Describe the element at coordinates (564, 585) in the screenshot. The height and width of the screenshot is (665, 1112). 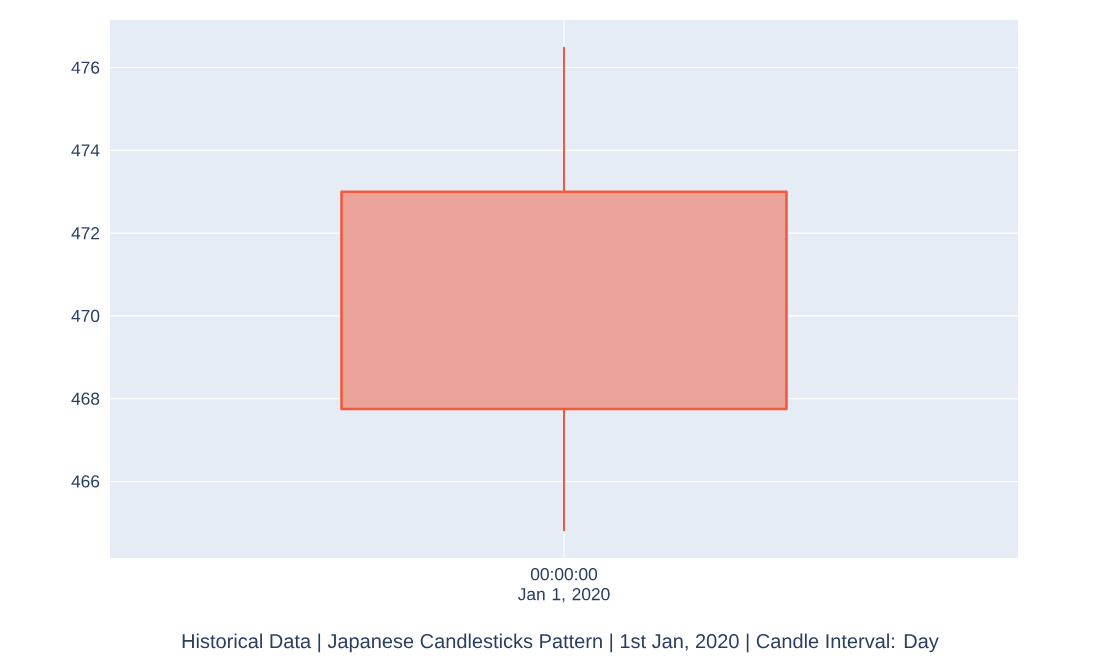
I see `x-tick-label: 00:00:00 Jan 1, 2020` at that location.